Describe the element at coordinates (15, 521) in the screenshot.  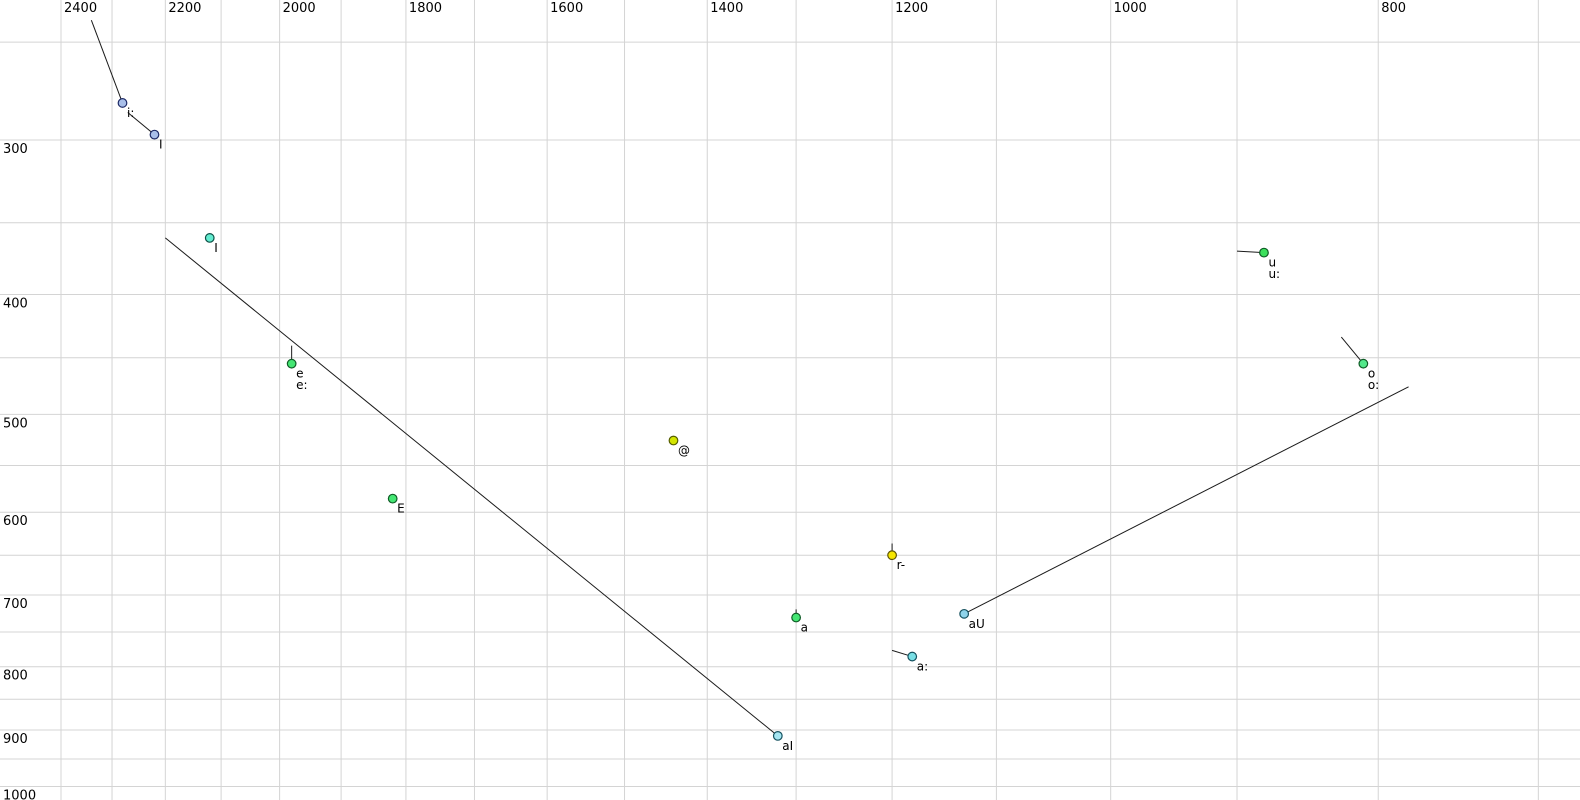
I see `y-axis-tick-label: 600` at that location.